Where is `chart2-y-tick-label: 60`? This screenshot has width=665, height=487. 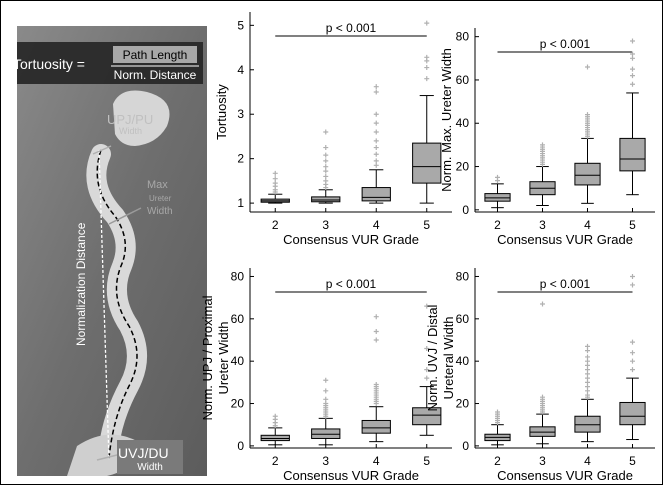
chart2-y-tick-label: 60 is located at coordinates (463, 80).